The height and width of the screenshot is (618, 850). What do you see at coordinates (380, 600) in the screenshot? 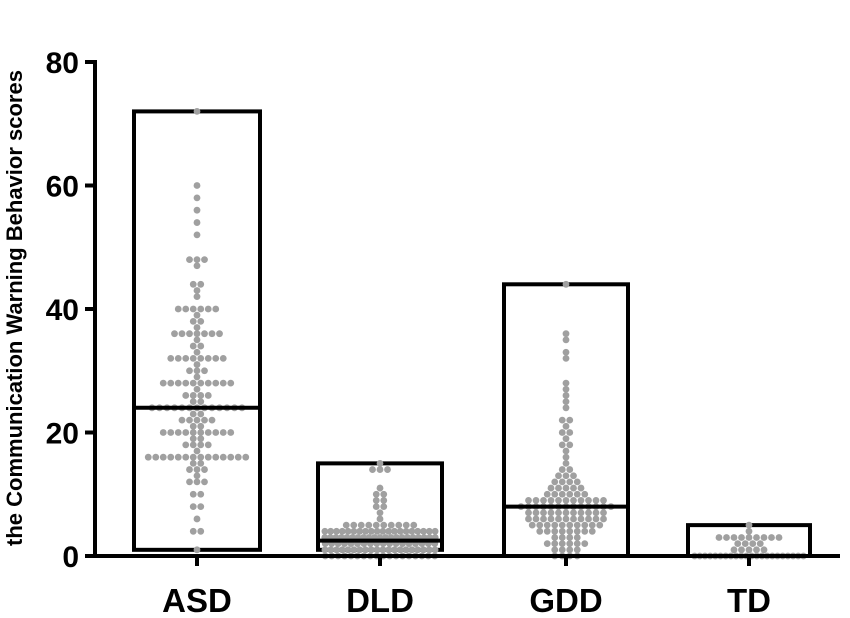
I see `x-tick-label-dld: DLD` at bounding box center [380, 600].